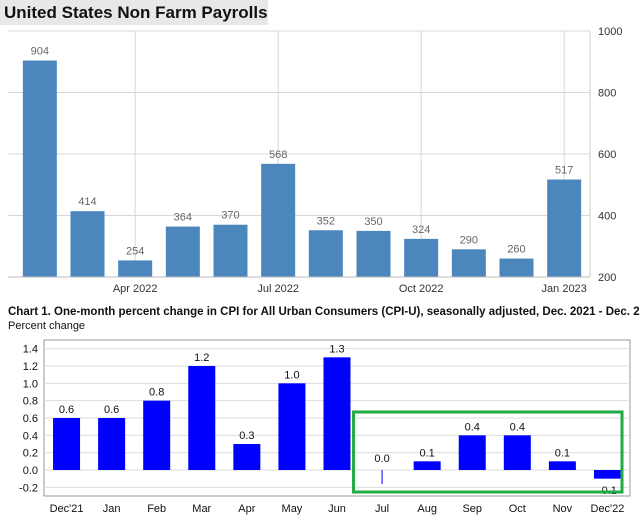 Image resolution: width=640 pixels, height=516 pixels. What do you see at coordinates (134, 12) in the screenshot?
I see `chart-title-top: United States Non Farm Payrolls` at bounding box center [134, 12].